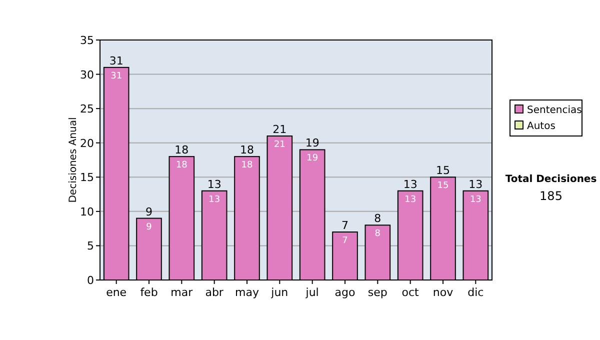 The width and height of the screenshot is (600, 340). Describe the element at coordinates (378, 292) in the screenshot. I see `x-tick-label: sep` at that location.